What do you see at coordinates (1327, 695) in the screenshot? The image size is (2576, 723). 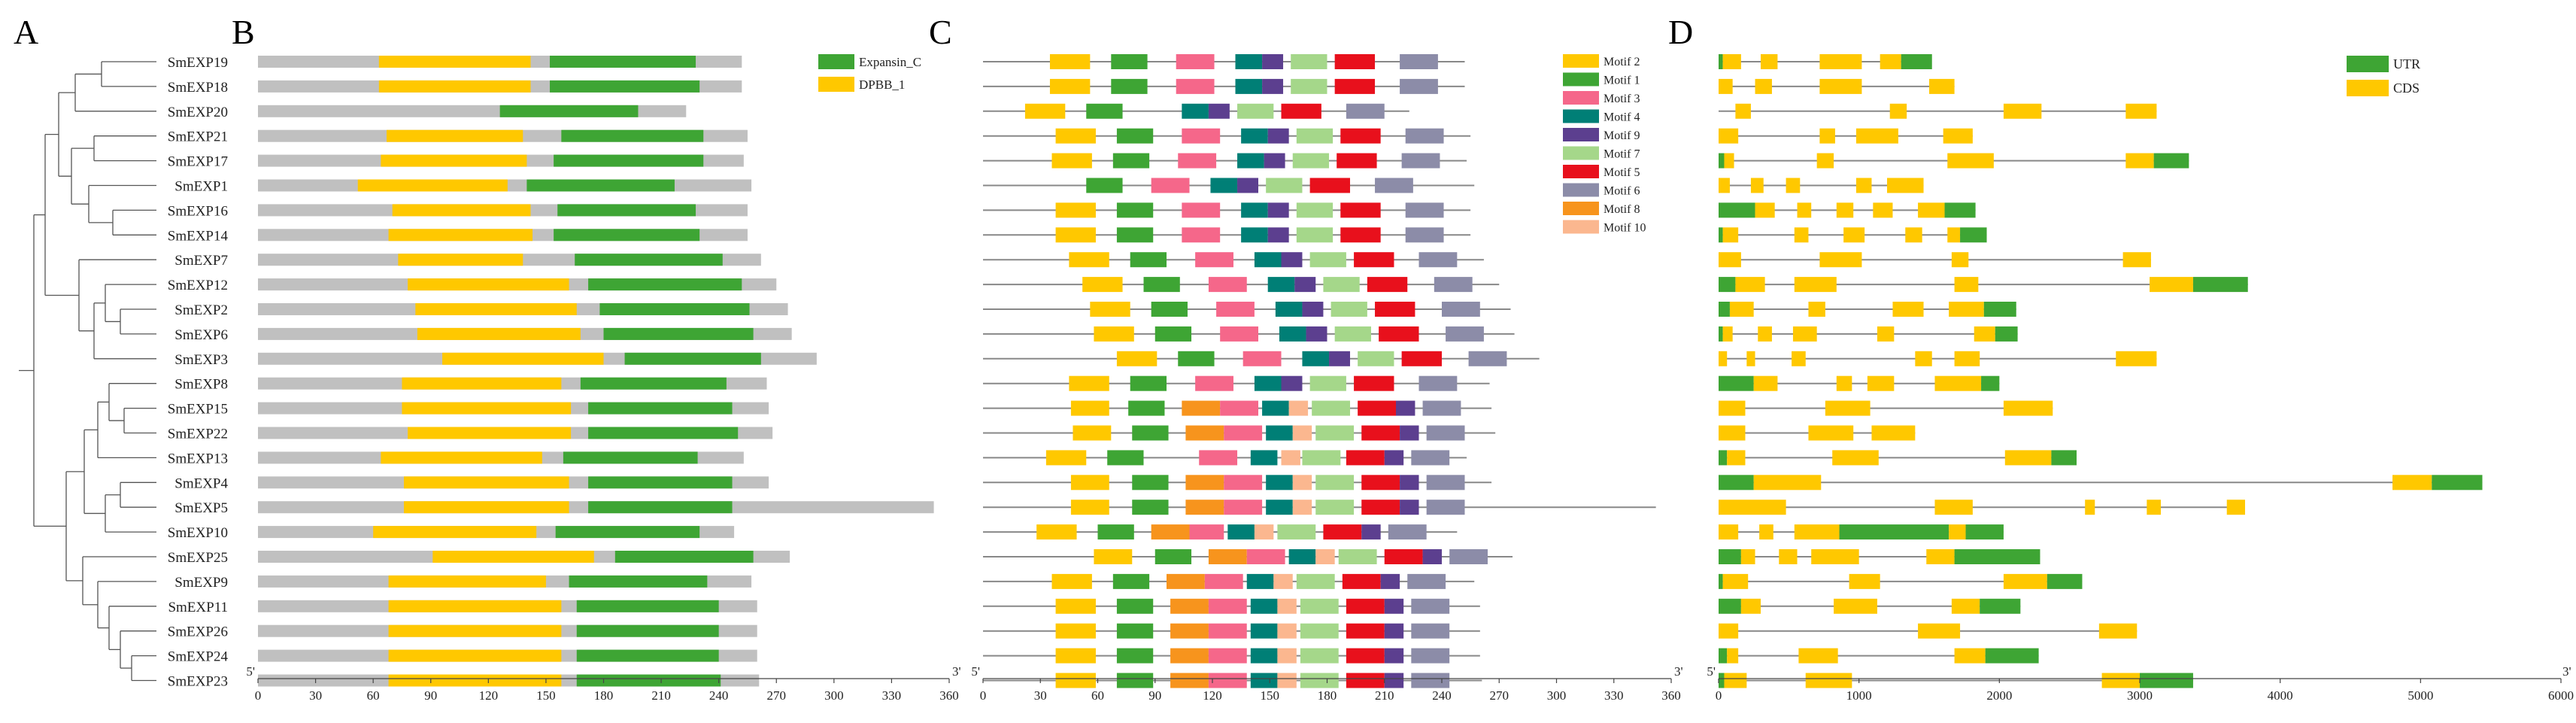 I see `c-tick-label: 180` at bounding box center [1327, 695].